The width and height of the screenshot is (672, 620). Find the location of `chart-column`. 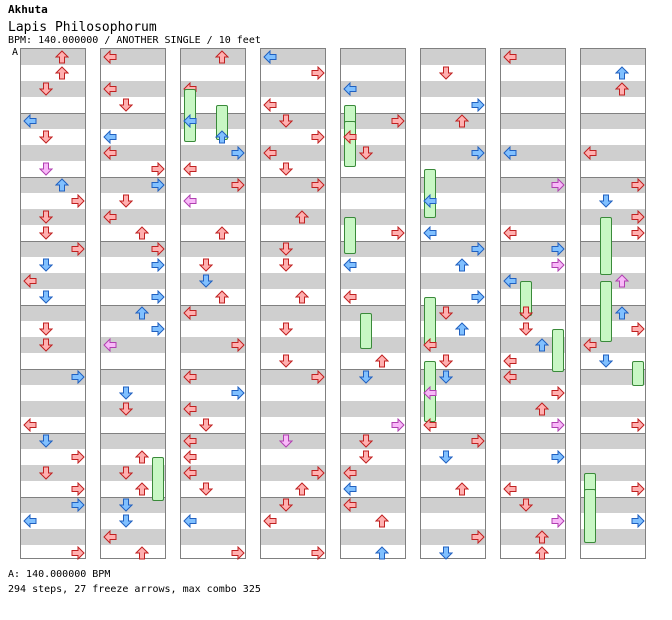

chart-column is located at coordinates (373, 304).